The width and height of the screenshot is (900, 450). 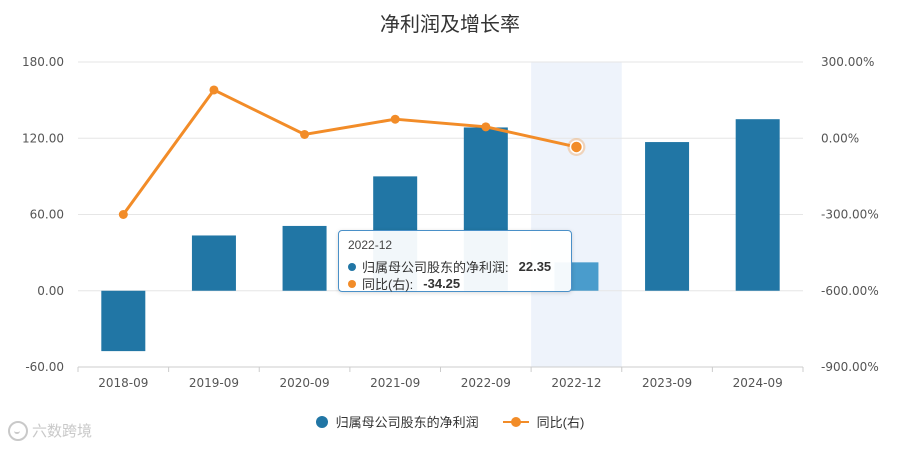 I want to click on tooltip: 2022-12 归属母公司股东的净利润: 22.35 同比(右): -34.25, so click(x=455, y=261).